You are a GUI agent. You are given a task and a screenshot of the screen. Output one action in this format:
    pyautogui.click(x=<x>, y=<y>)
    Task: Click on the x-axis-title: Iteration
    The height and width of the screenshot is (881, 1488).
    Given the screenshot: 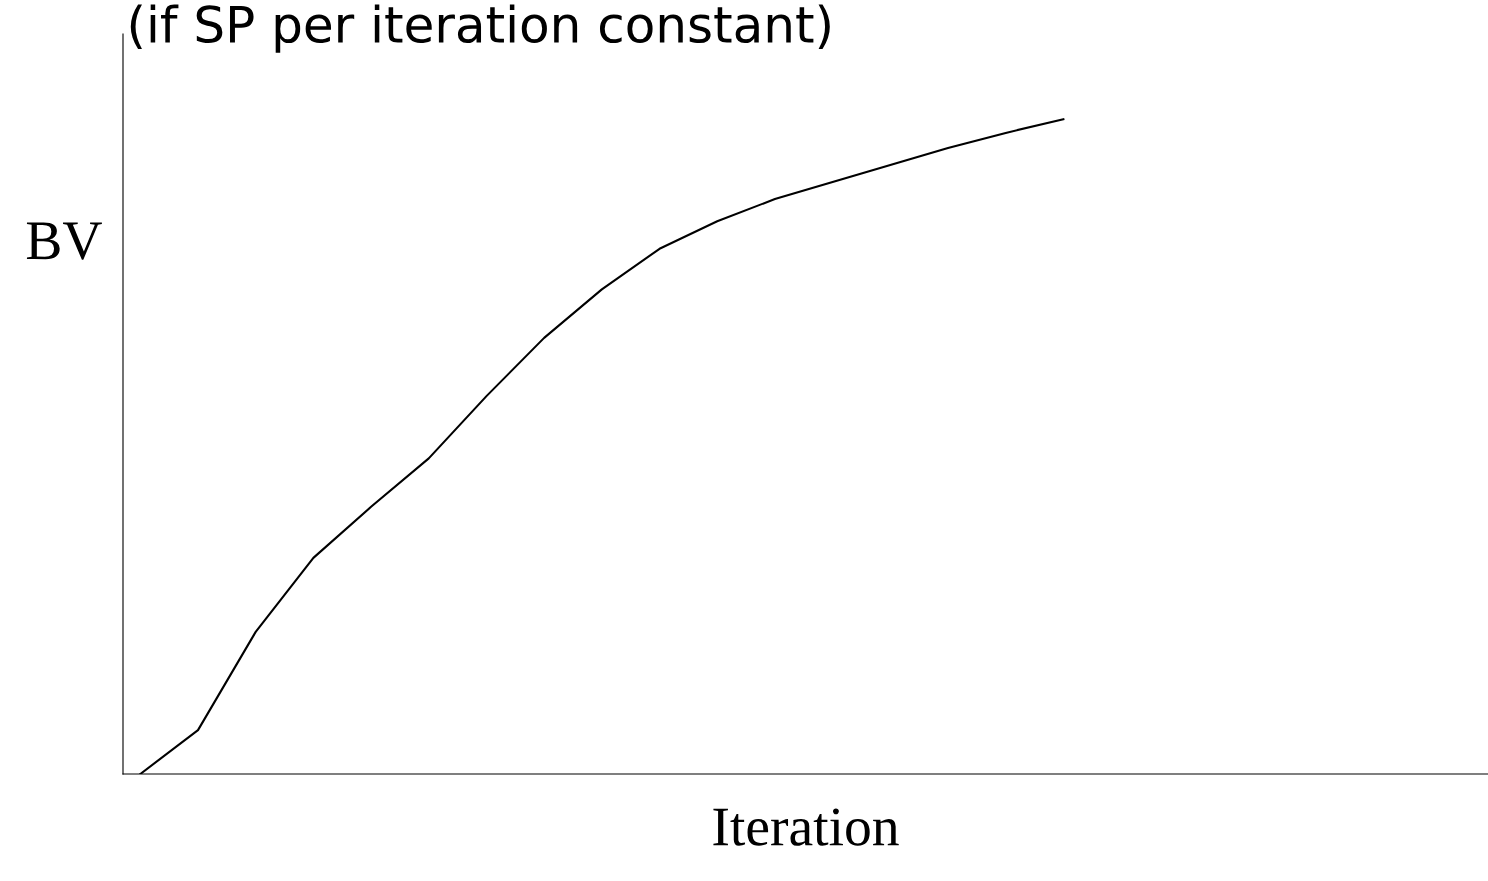 What is the action you would take?
    pyautogui.click(x=806, y=827)
    